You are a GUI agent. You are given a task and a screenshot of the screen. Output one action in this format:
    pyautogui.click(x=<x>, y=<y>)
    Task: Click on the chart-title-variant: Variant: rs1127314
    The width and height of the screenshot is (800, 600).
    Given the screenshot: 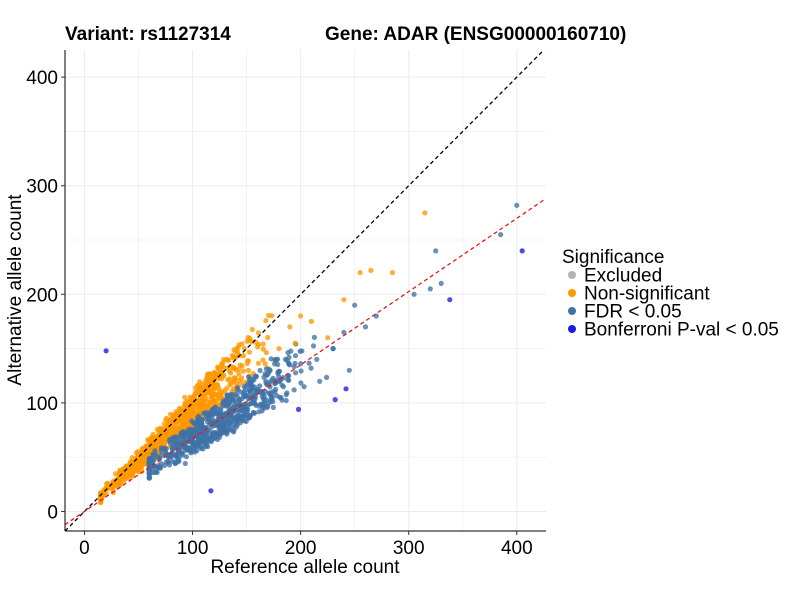 What is the action you would take?
    pyautogui.click(x=148, y=34)
    